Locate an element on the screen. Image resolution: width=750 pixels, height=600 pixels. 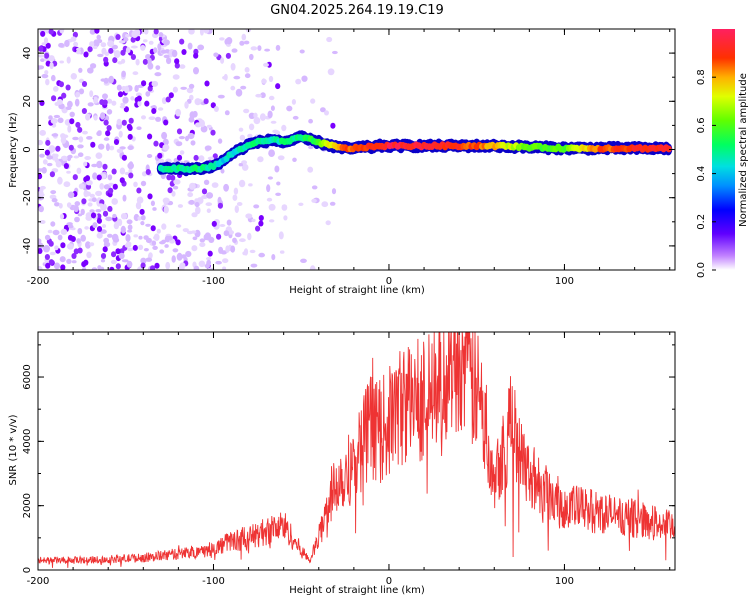
spectrogram-y-tick-labels: -40 -20 0 20 40 is located at coordinates (27, 150).